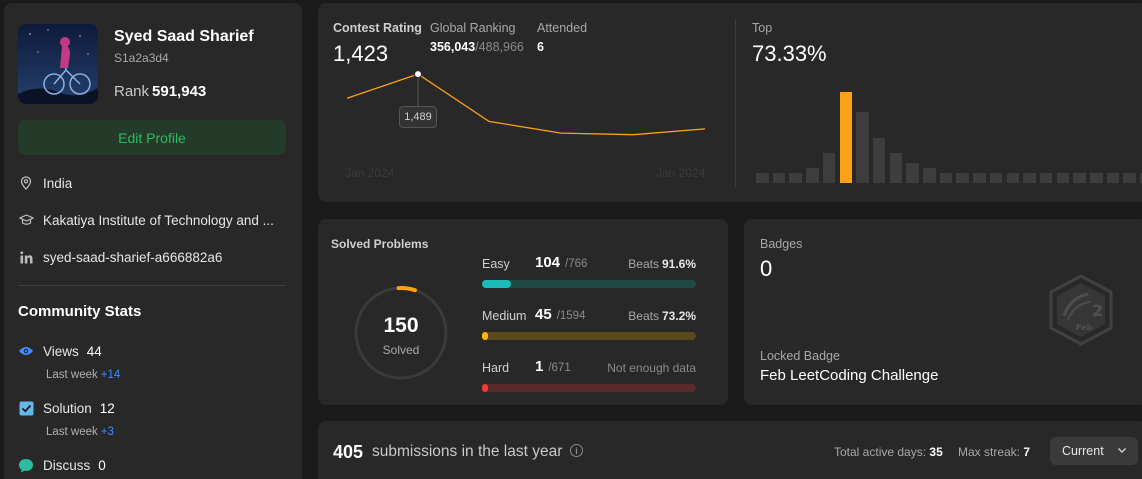 The height and width of the screenshot is (479, 1142). I want to click on submissions-text: submissions in the last year, so click(467, 451).